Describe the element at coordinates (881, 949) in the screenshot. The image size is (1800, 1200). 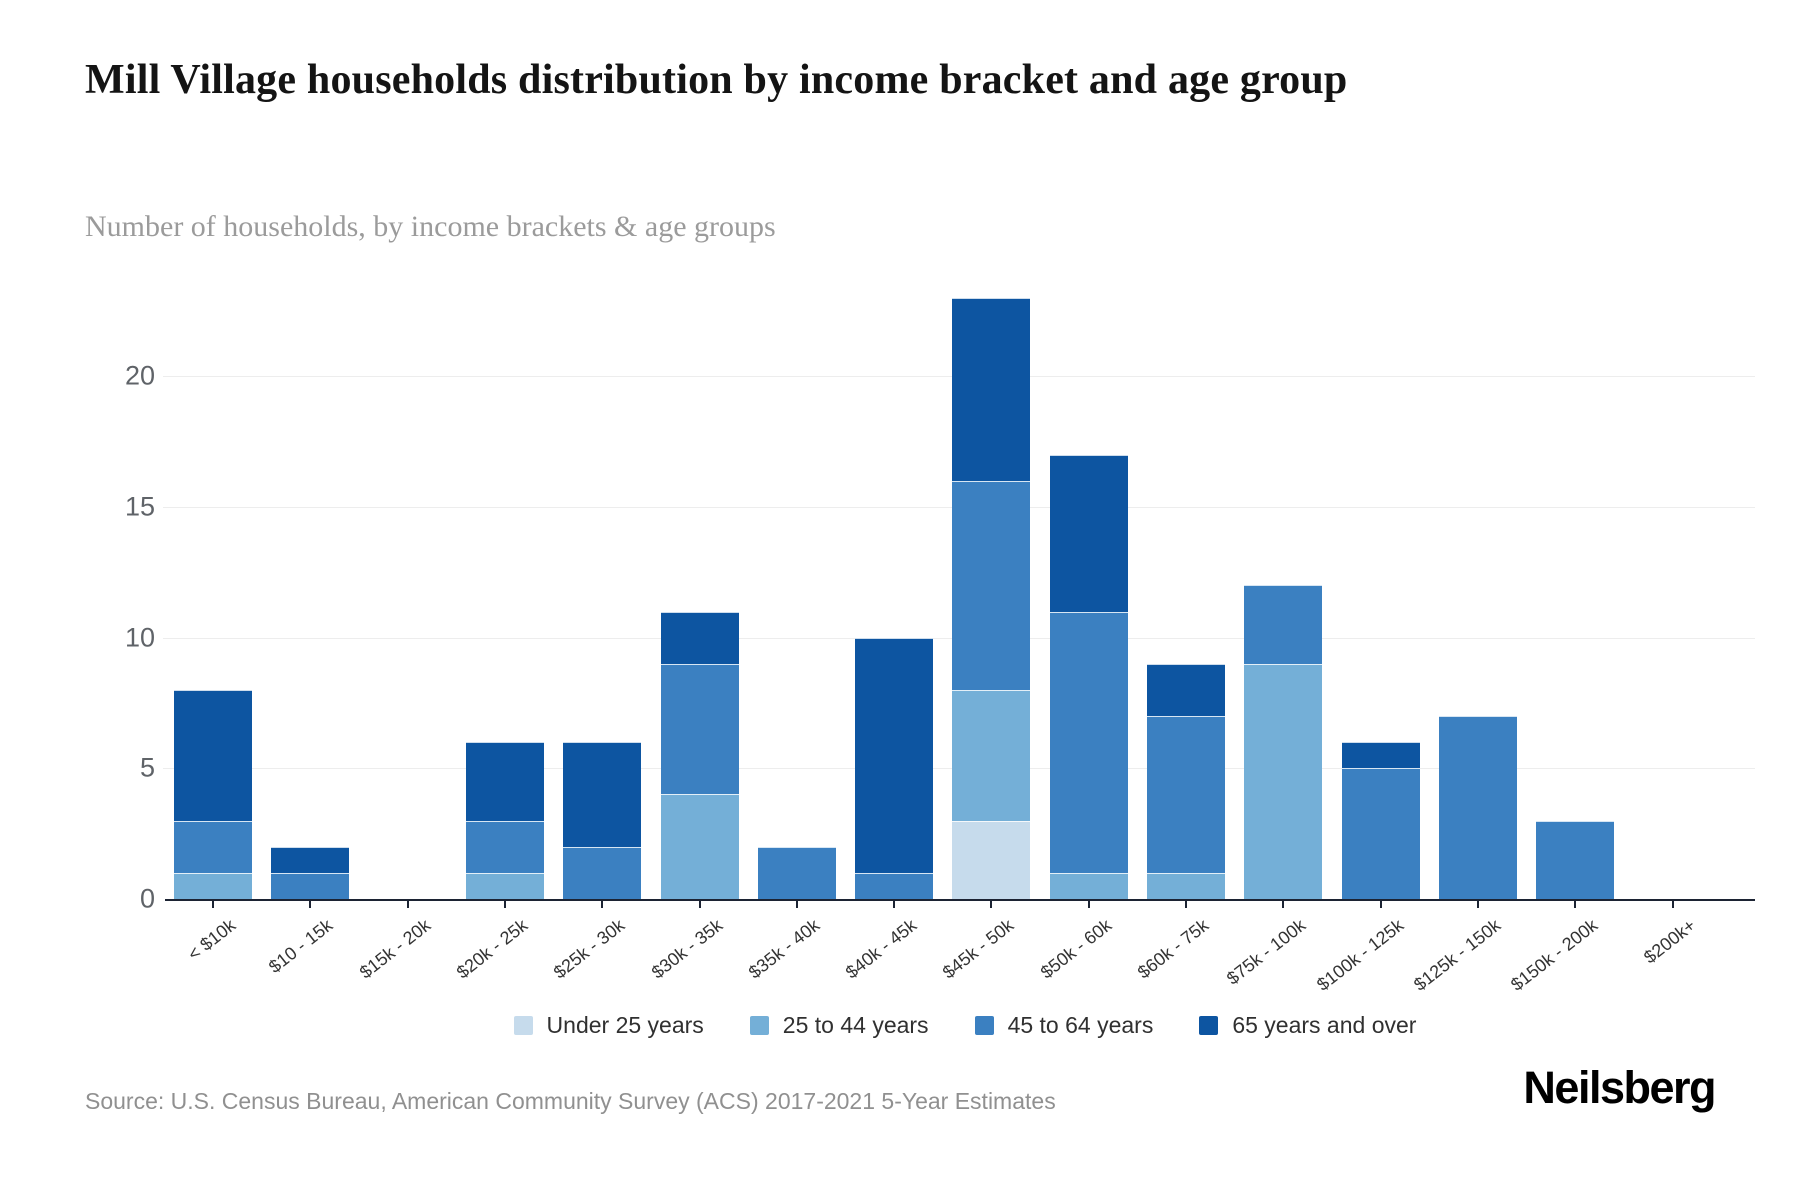
I see `x-tick-label: $40k - 45k` at that location.